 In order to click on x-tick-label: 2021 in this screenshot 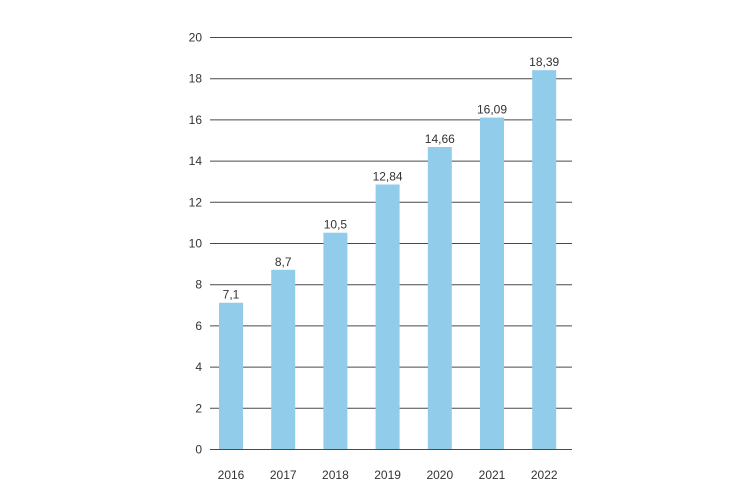, I will do `click(492, 475)`.